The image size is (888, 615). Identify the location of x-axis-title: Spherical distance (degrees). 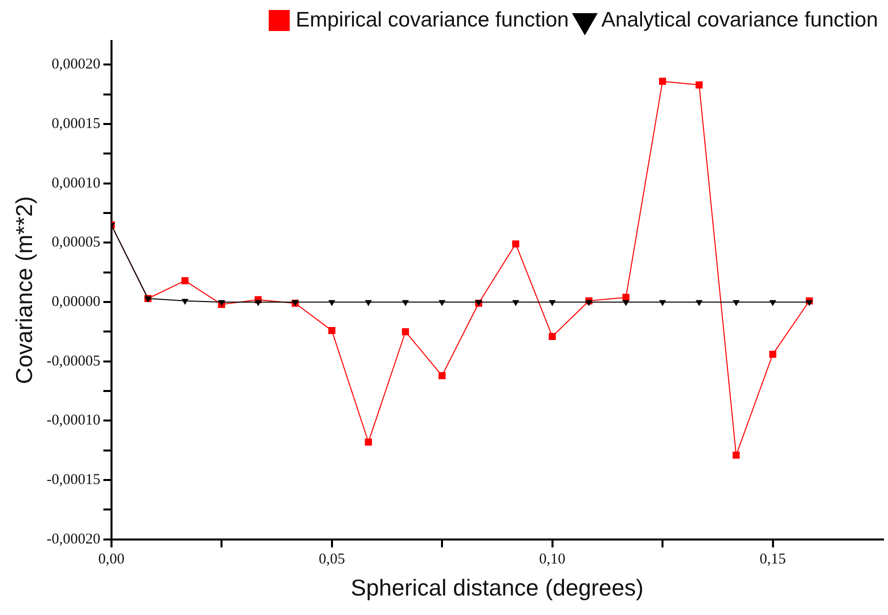
(497, 587).